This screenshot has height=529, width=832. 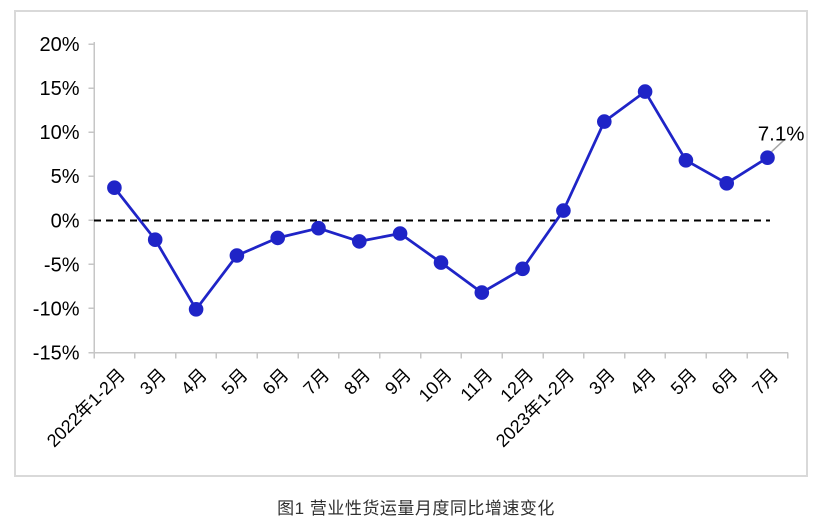 What do you see at coordinates (86, 408) in the screenshot?
I see `x-axis-category-label: 2022年1-2月` at bounding box center [86, 408].